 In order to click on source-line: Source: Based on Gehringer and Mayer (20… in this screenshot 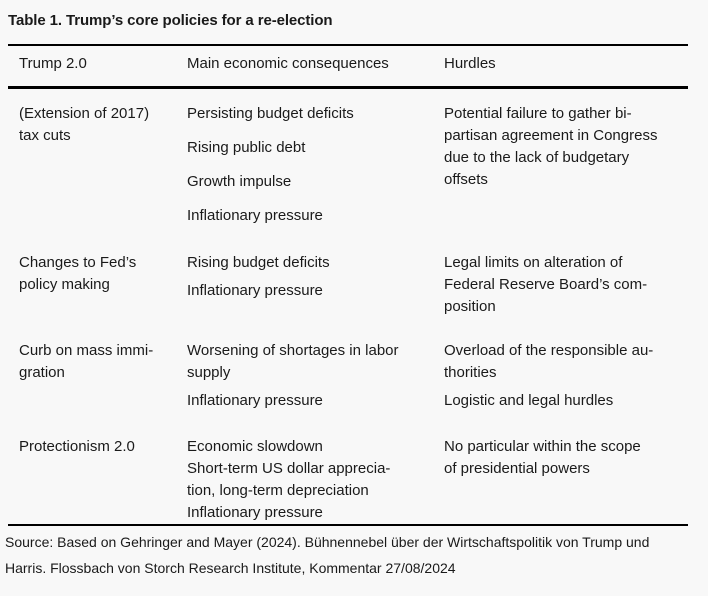, I will do `click(327, 542)`.